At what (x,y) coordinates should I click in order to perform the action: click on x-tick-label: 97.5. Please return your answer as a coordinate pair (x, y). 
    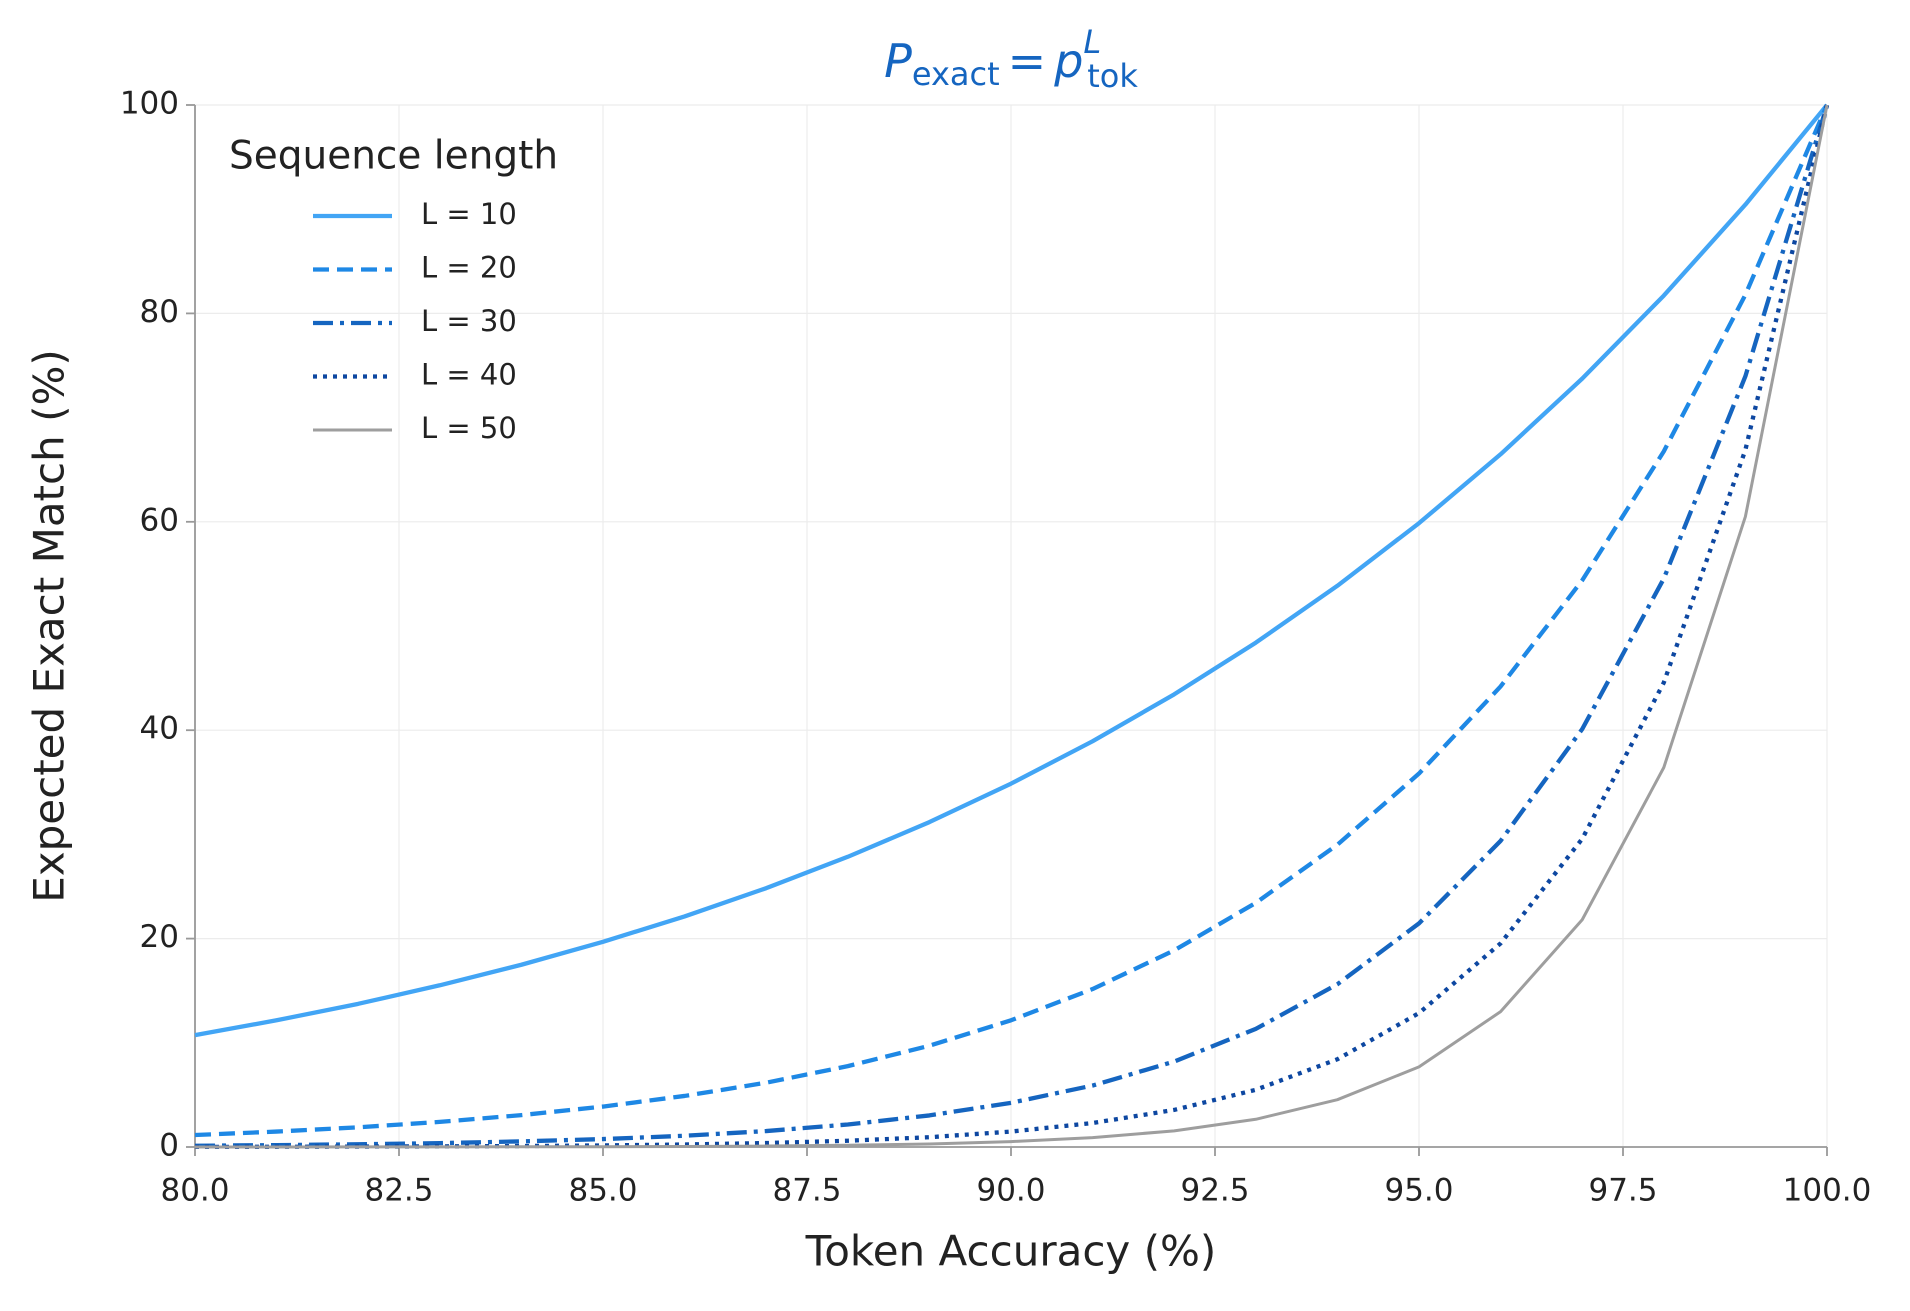
    Looking at the image, I should click on (1622, 1191).